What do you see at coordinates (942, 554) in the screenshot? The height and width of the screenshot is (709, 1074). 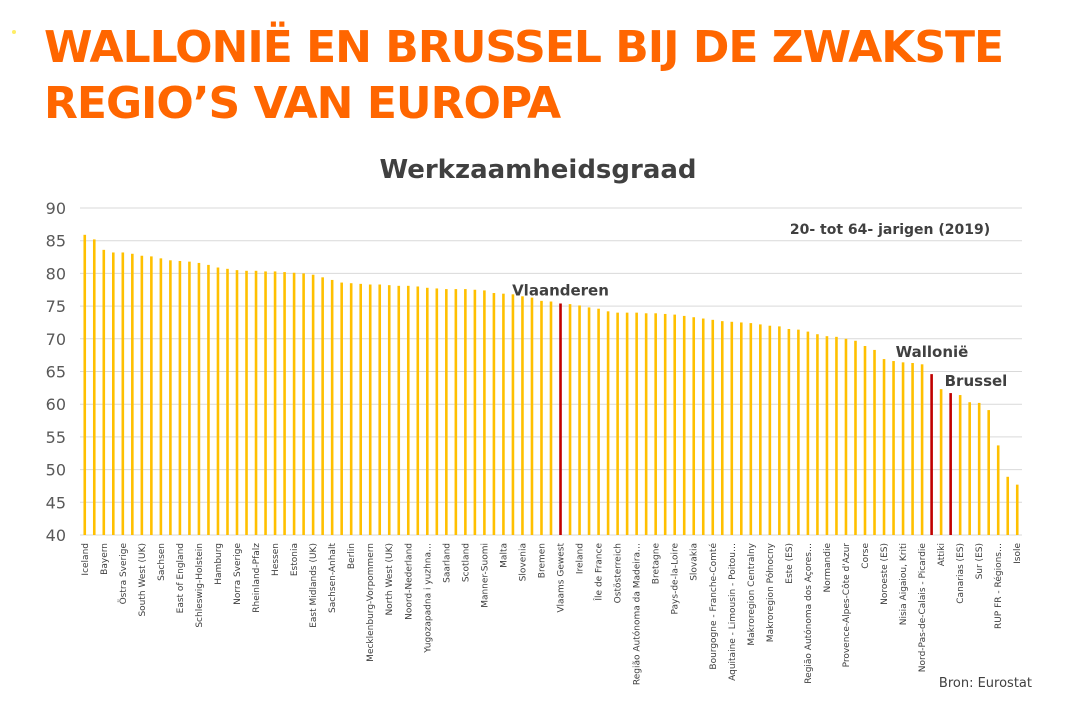 I see `x-tick-label: Attiki` at bounding box center [942, 554].